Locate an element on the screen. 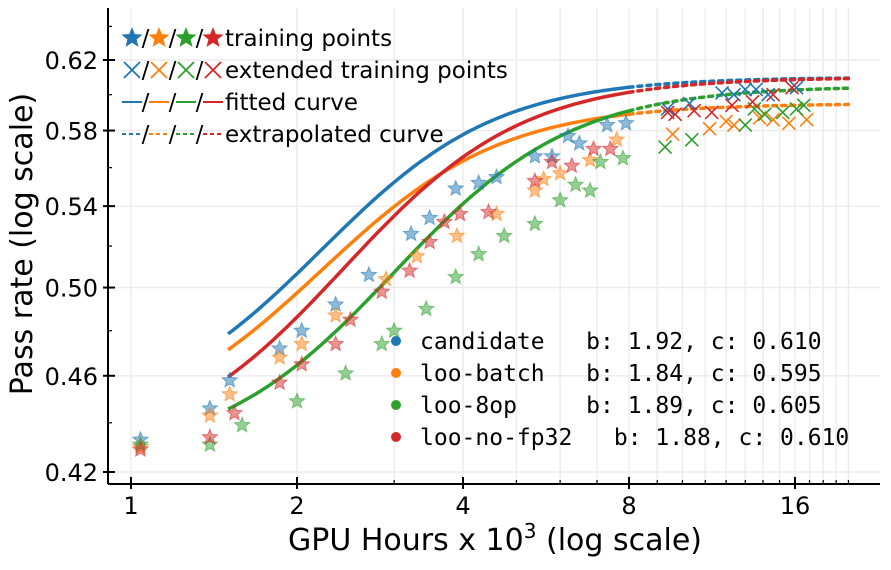  x-tick-label: 8 is located at coordinates (628, 506).